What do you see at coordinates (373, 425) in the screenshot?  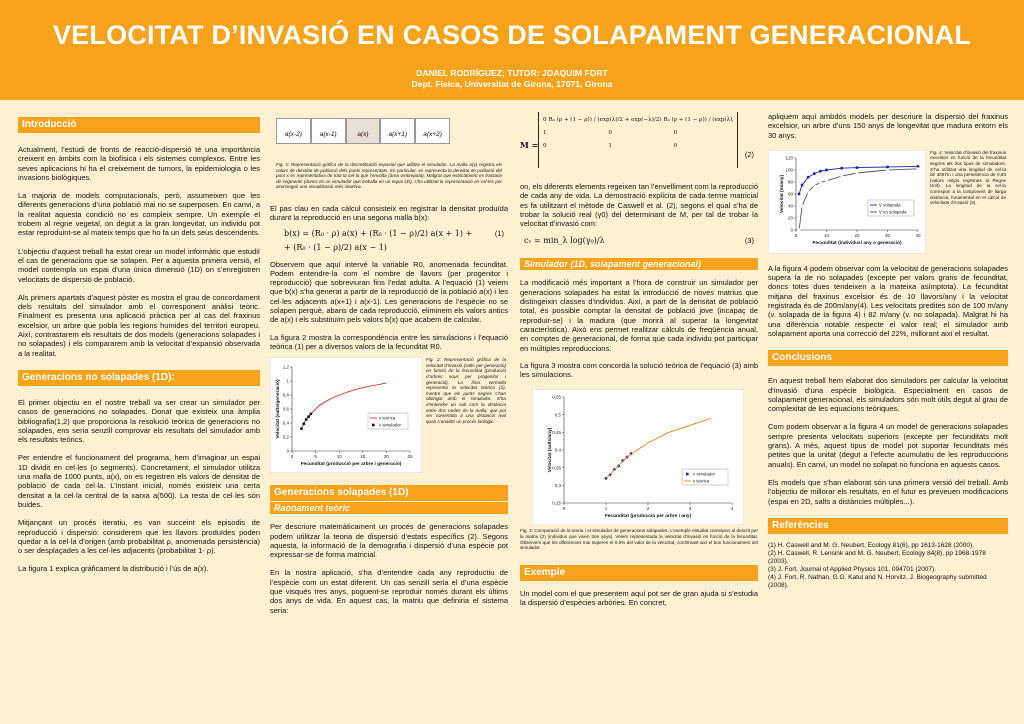 I see `legend-swatch` at bounding box center [373, 425].